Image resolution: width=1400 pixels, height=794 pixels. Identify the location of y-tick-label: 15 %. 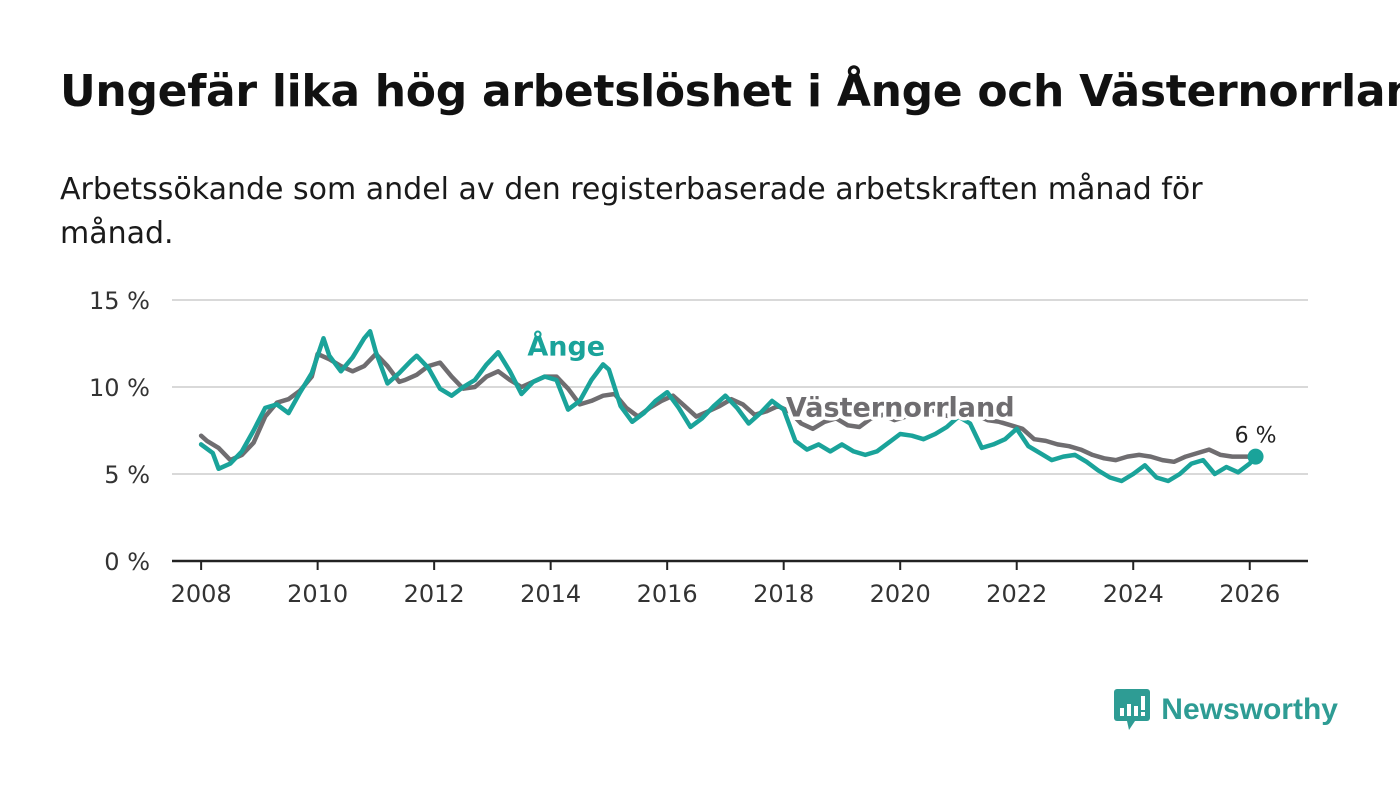
(119, 301).